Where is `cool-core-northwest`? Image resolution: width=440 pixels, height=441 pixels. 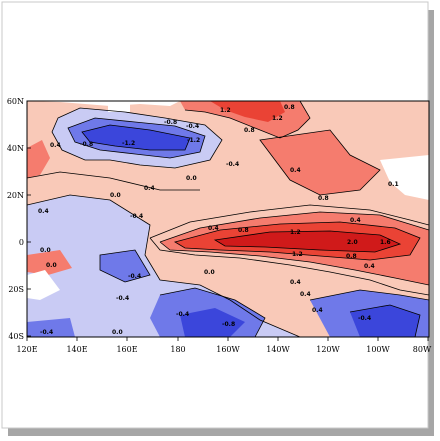
cool-core-northwest is located at coordinates (136, 137).